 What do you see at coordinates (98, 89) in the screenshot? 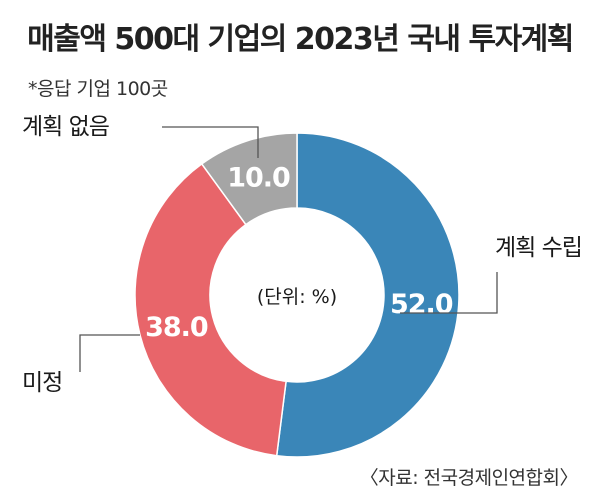
I see `chart-subtitle: *응답 기업 100곳` at bounding box center [98, 89].